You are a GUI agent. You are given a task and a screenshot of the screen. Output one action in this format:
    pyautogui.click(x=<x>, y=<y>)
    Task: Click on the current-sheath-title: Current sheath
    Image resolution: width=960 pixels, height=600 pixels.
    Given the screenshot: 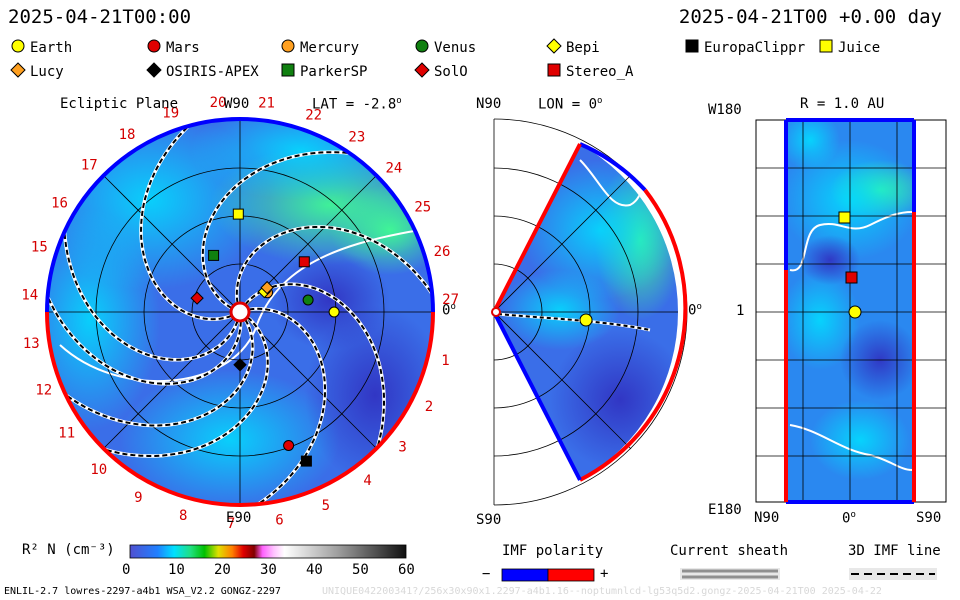 What is the action you would take?
    pyautogui.click(x=729, y=551)
    